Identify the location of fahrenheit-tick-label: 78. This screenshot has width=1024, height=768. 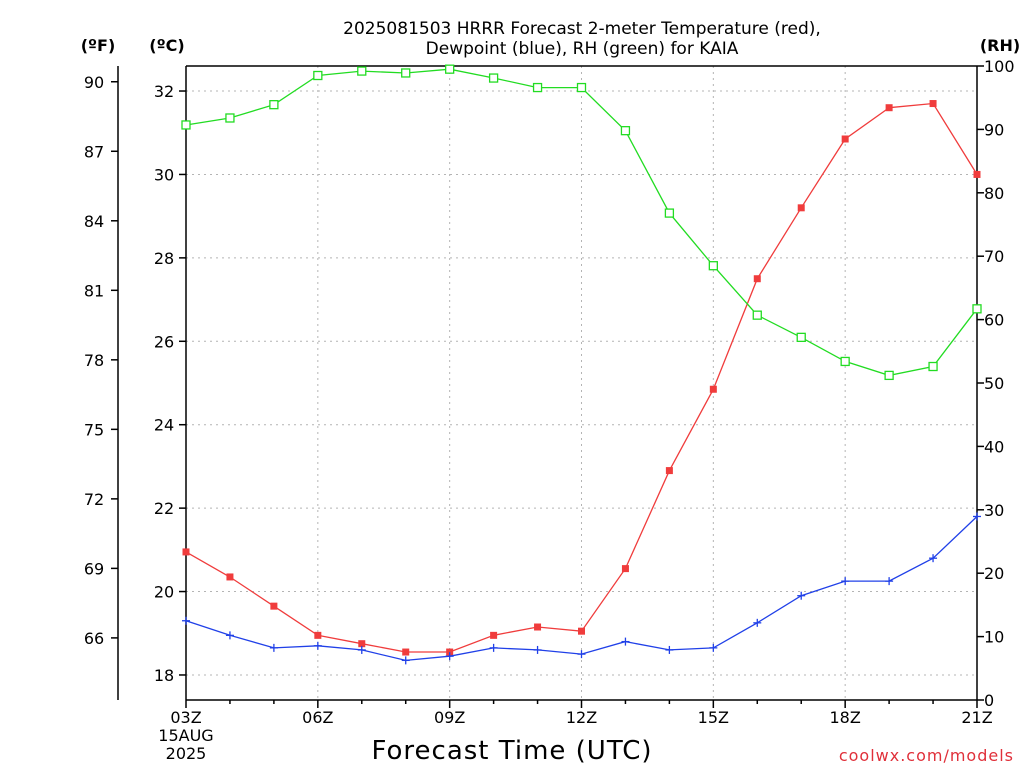
(94, 360).